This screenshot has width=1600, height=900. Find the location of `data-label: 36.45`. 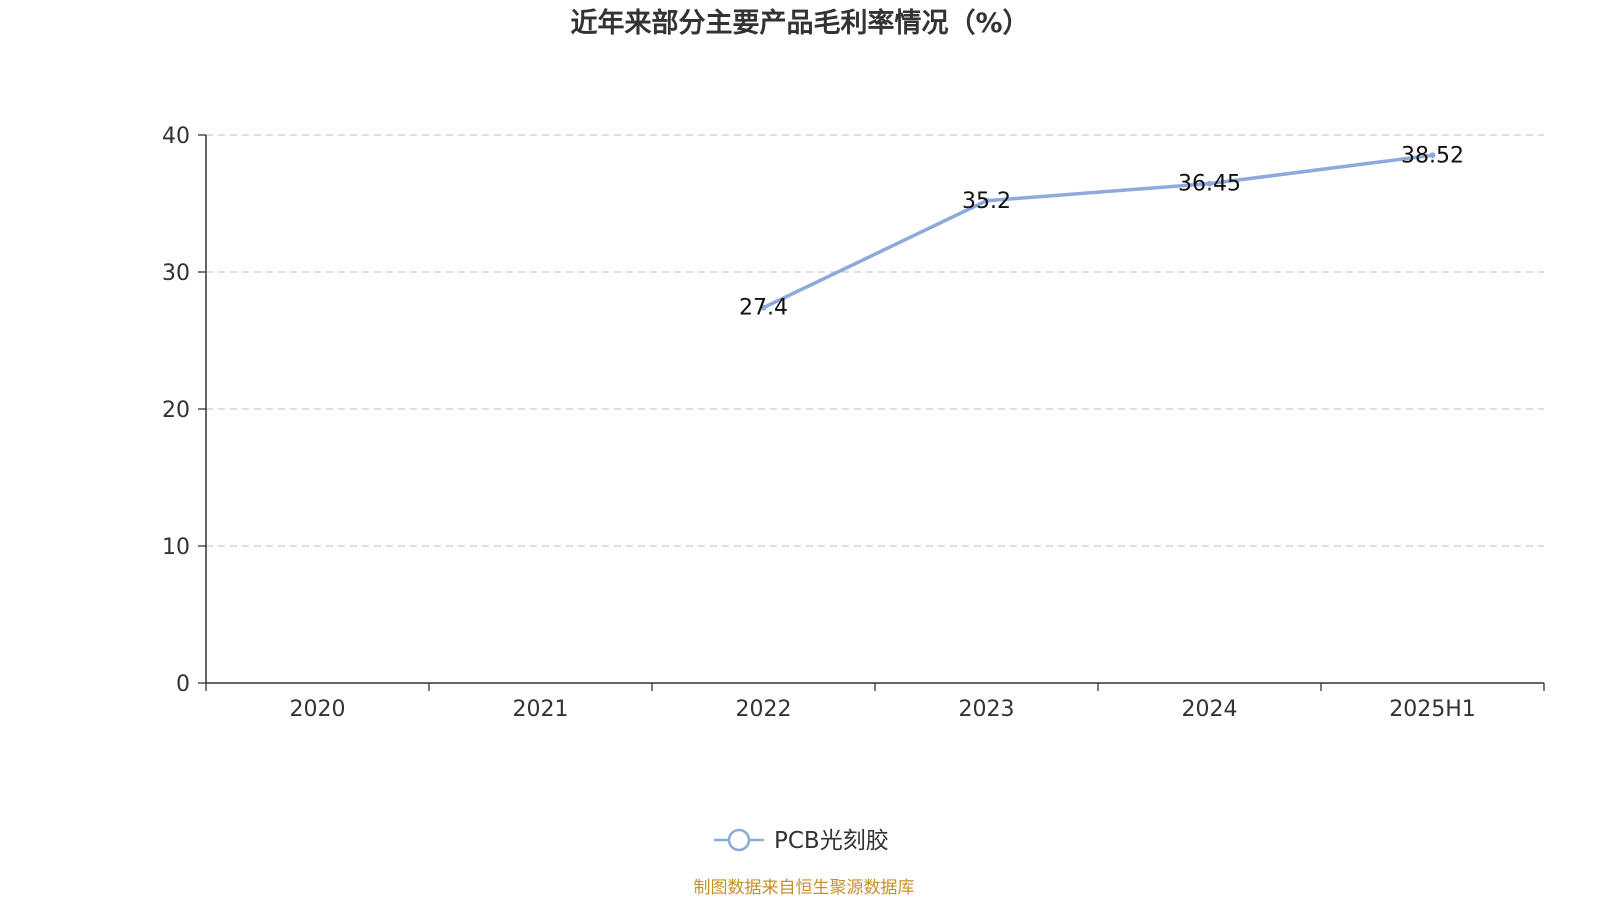

data-label: 36.45 is located at coordinates (1209, 184).